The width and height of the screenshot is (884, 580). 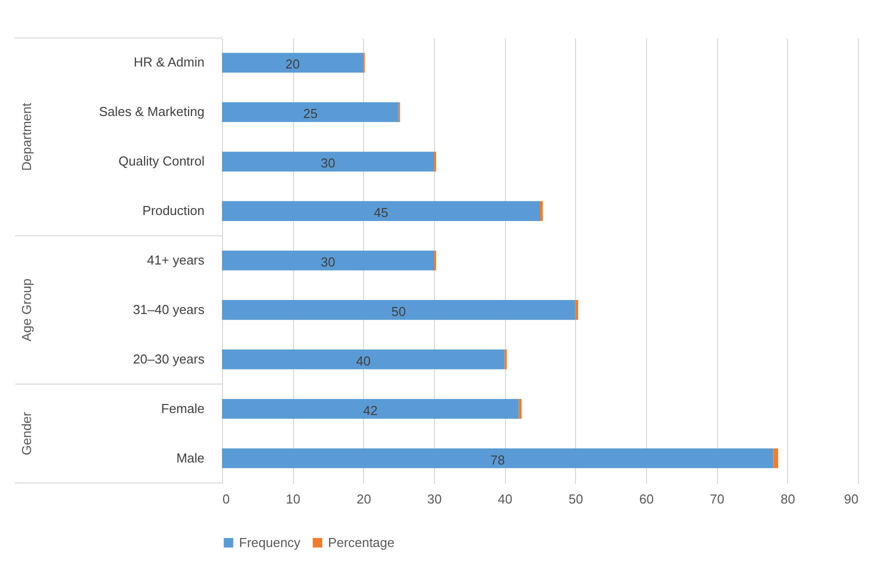 What do you see at coordinates (161, 161) in the screenshot?
I see `y-tick-label: Quality Control` at bounding box center [161, 161].